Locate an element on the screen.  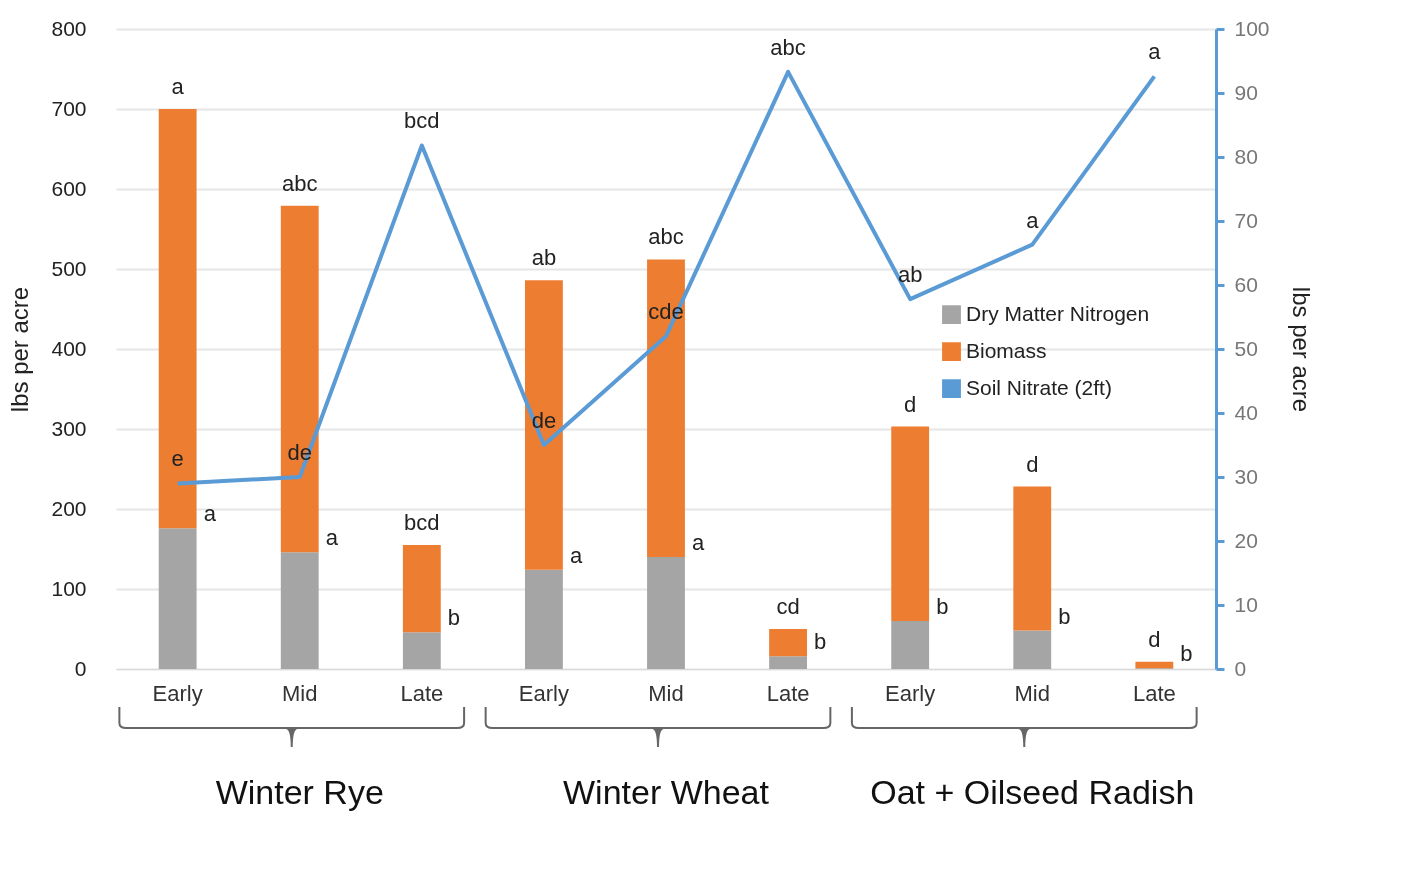
y-tick-label: 100 is located at coordinates (69, 588).